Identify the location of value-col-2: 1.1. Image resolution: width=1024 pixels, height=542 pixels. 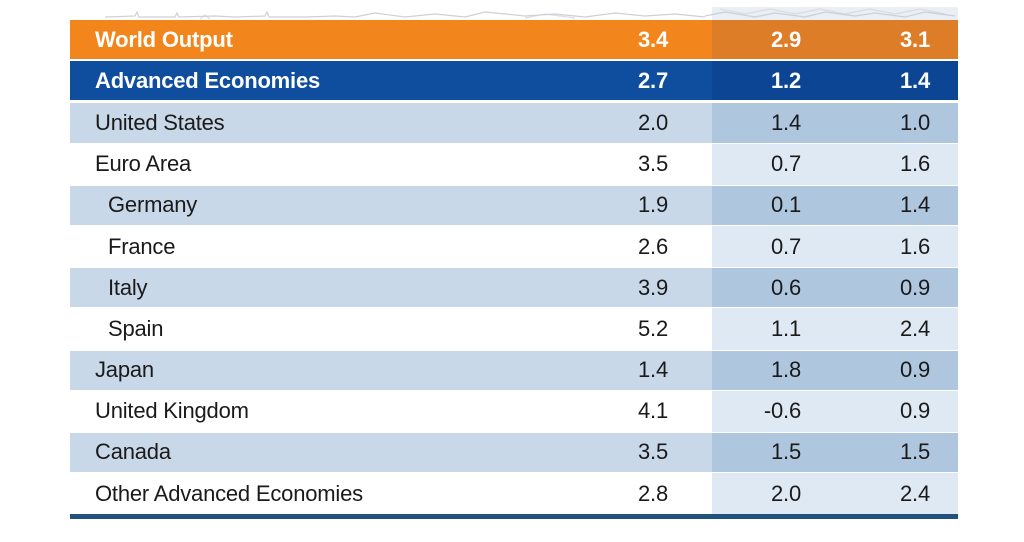
(778, 329).